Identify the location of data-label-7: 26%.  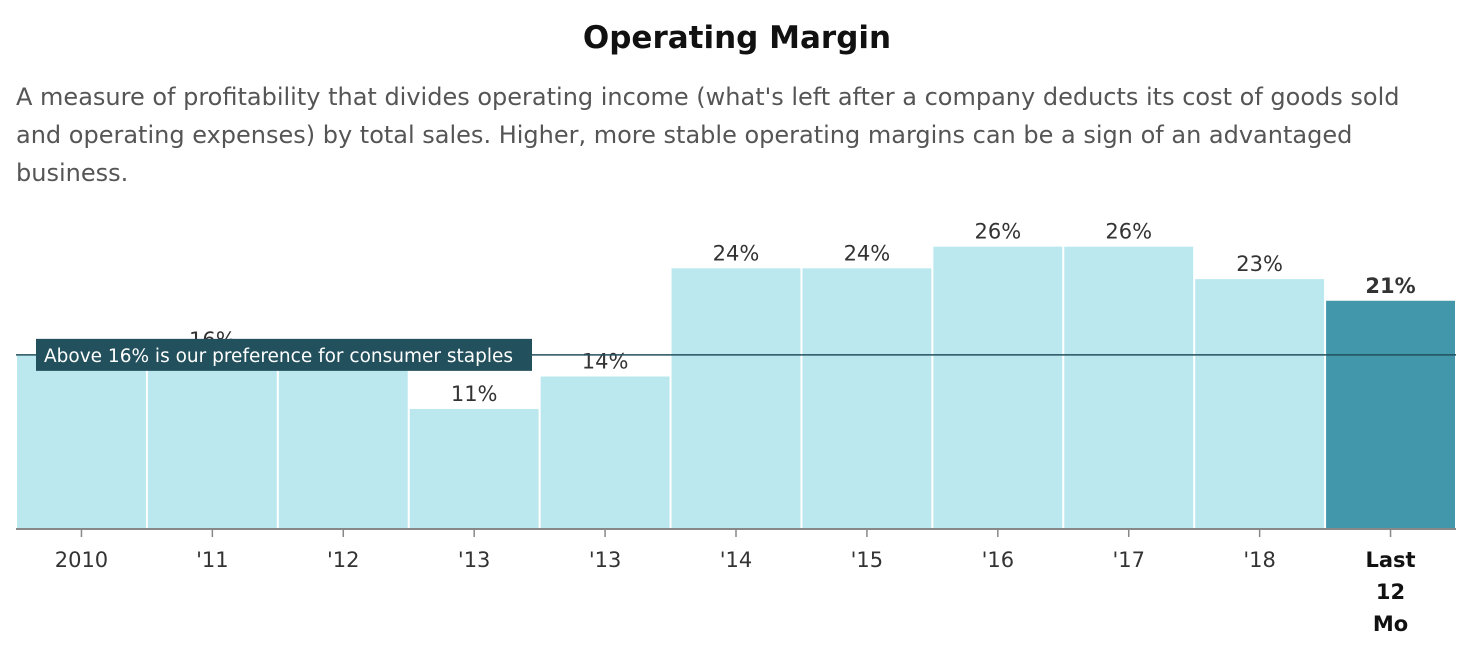
(997, 232).